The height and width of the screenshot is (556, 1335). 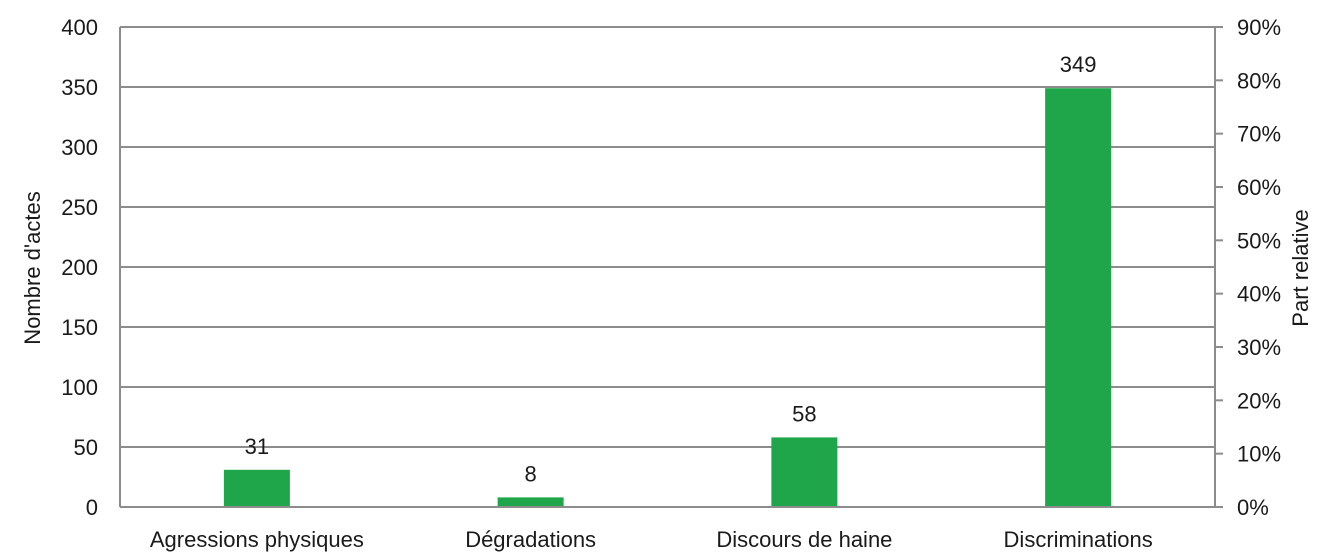 I want to click on y2-tick-label: 20%, so click(x=1259, y=400).